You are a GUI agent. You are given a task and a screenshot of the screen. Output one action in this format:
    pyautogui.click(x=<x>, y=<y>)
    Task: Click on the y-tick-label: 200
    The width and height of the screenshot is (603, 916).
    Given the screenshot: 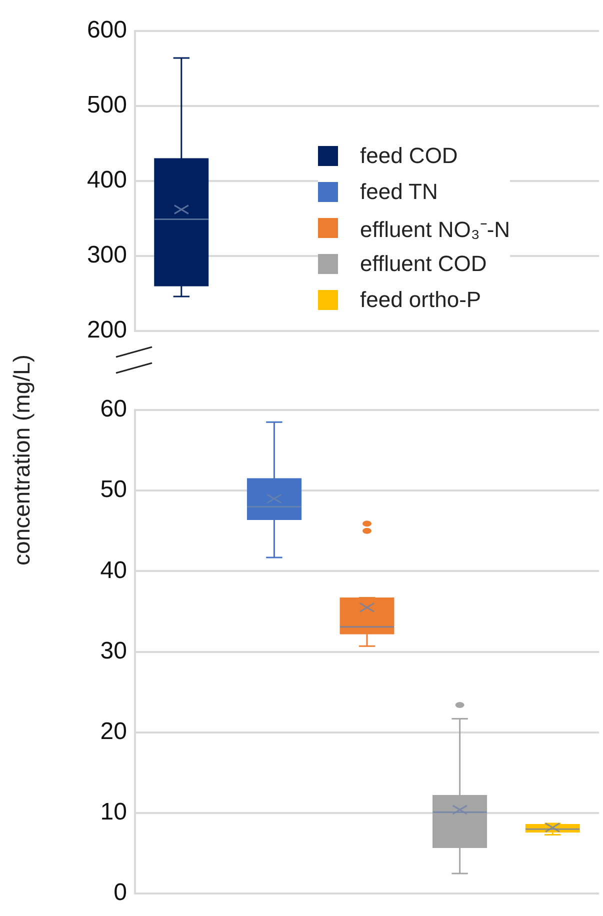 What is the action you would take?
    pyautogui.click(x=106, y=330)
    